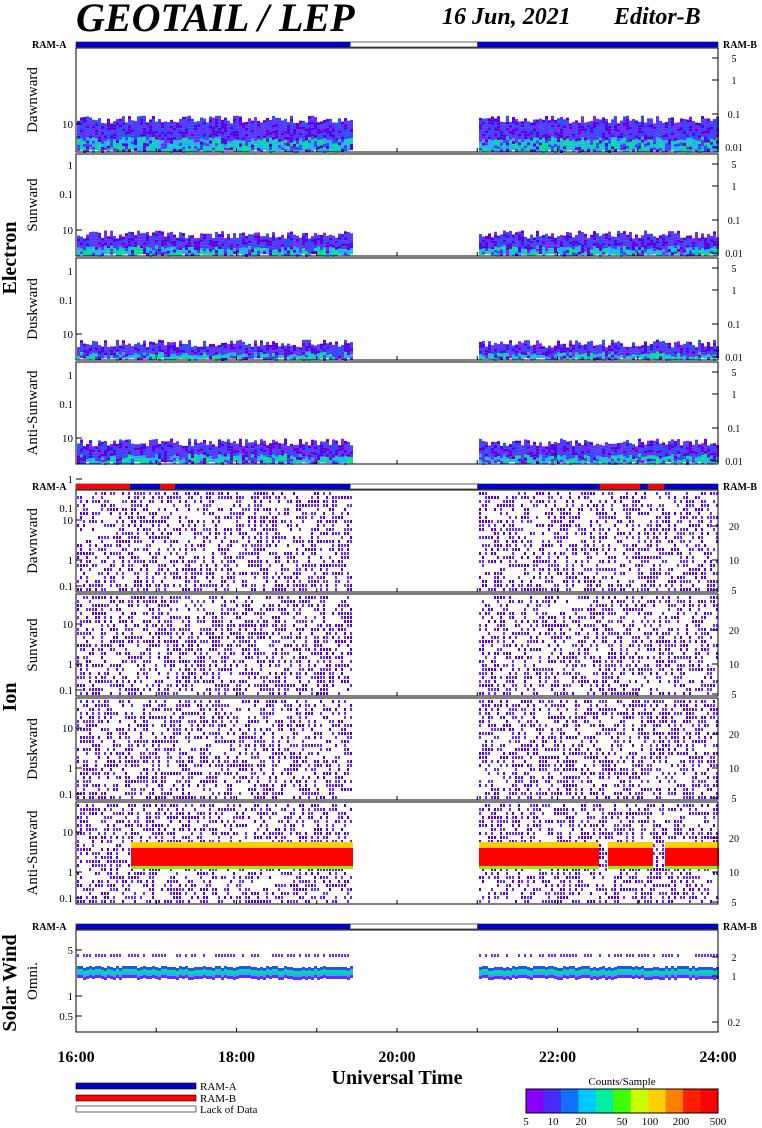 This screenshot has width=762, height=1128. I want to click on x-tick-label: 18:00, so click(236, 1057).